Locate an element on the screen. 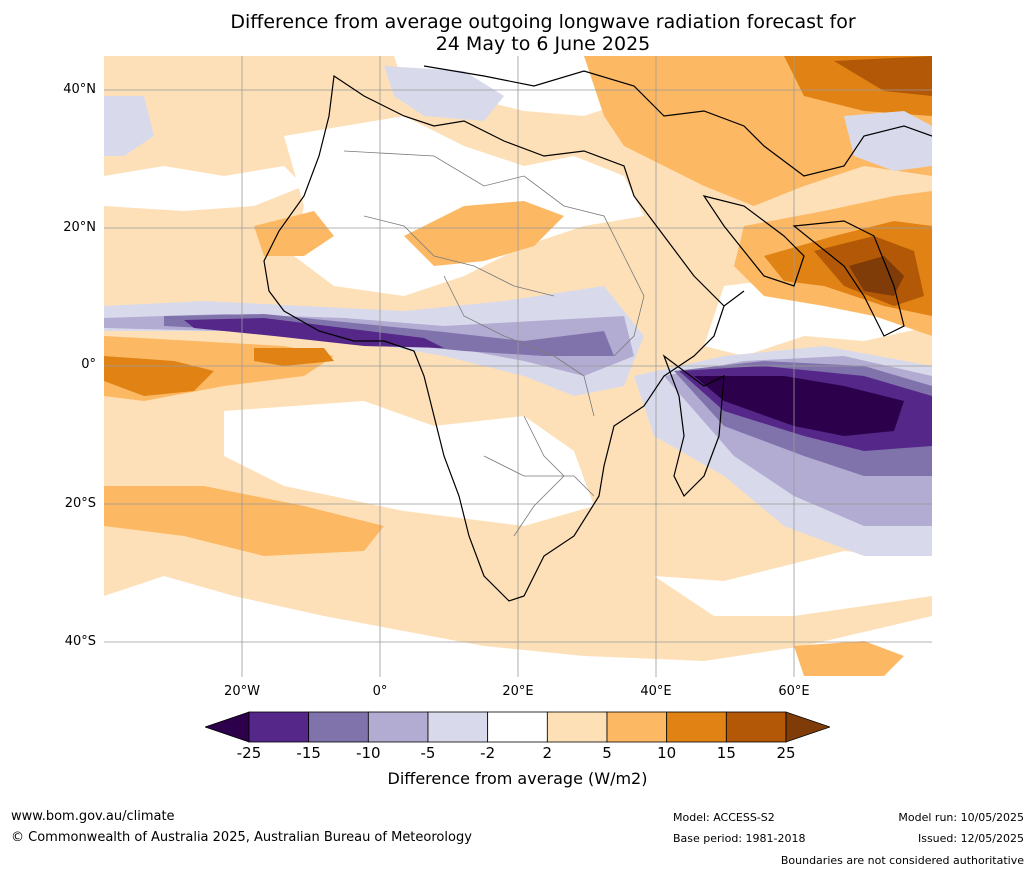 The height and width of the screenshot is (873, 1035). lat-label-40s: 40°S is located at coordinates (80, 641).